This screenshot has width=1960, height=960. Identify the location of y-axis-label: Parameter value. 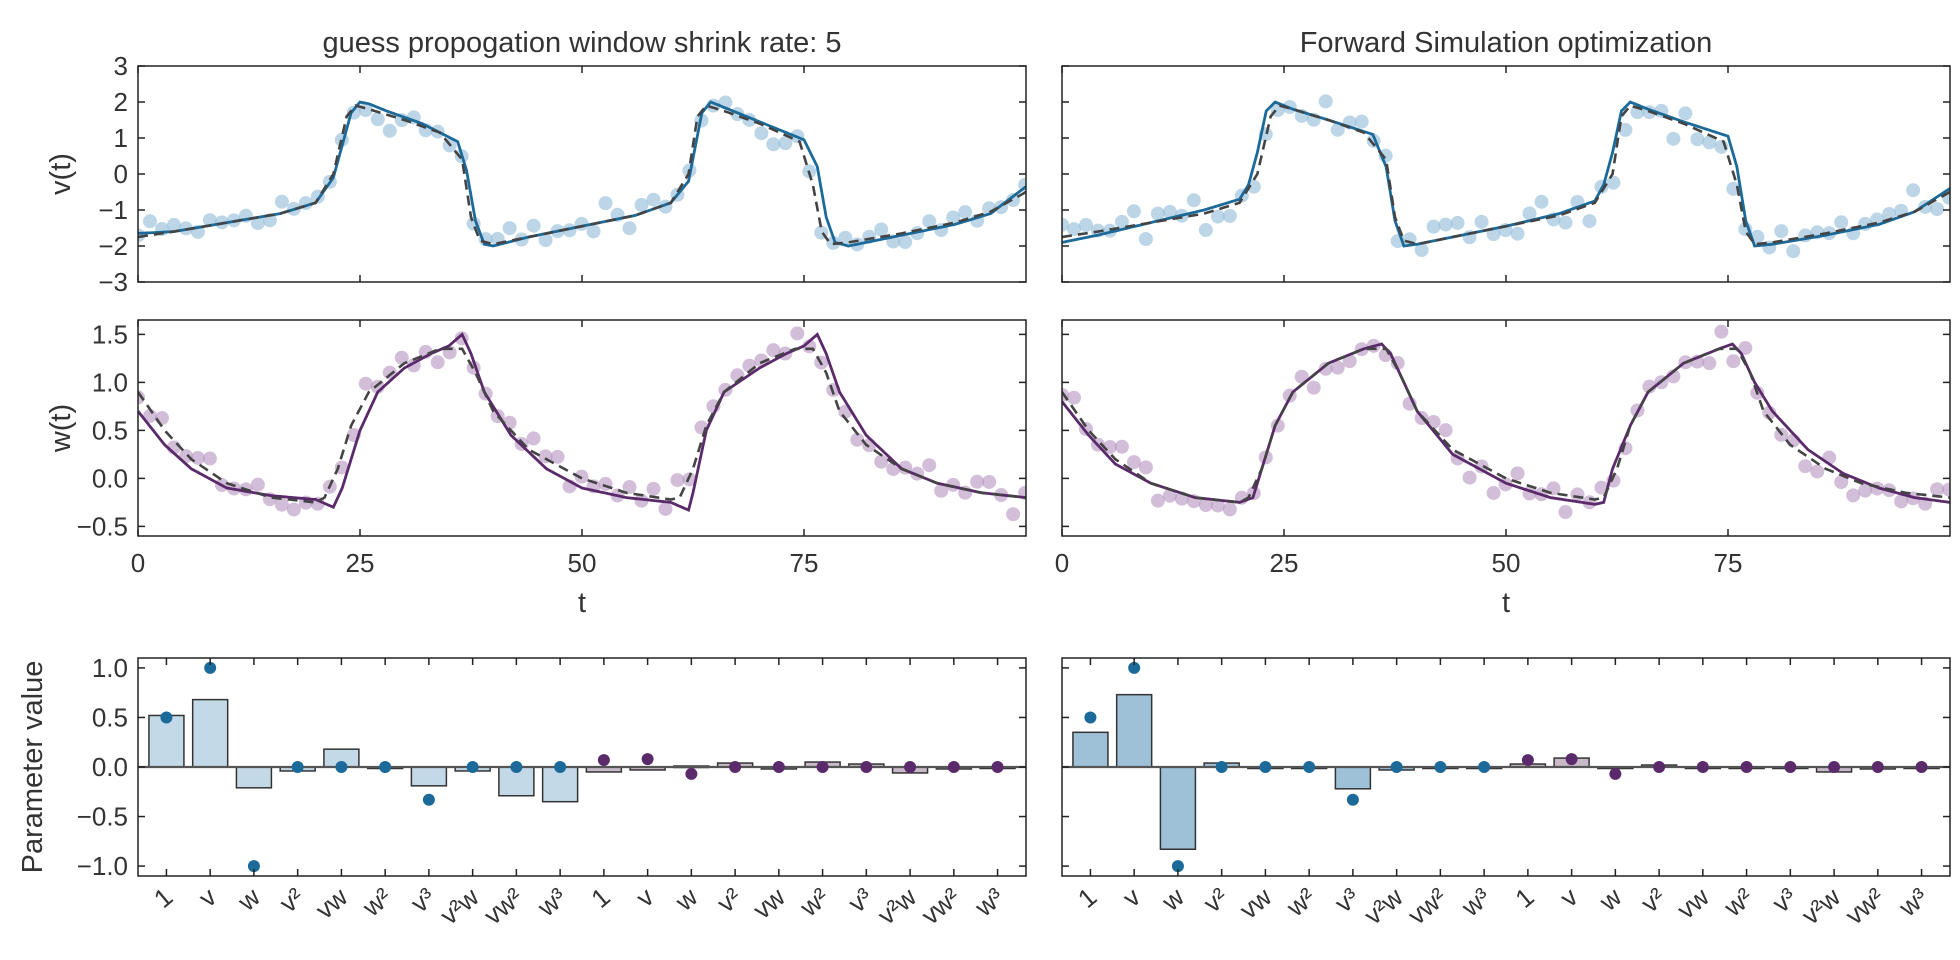
(33, 767).